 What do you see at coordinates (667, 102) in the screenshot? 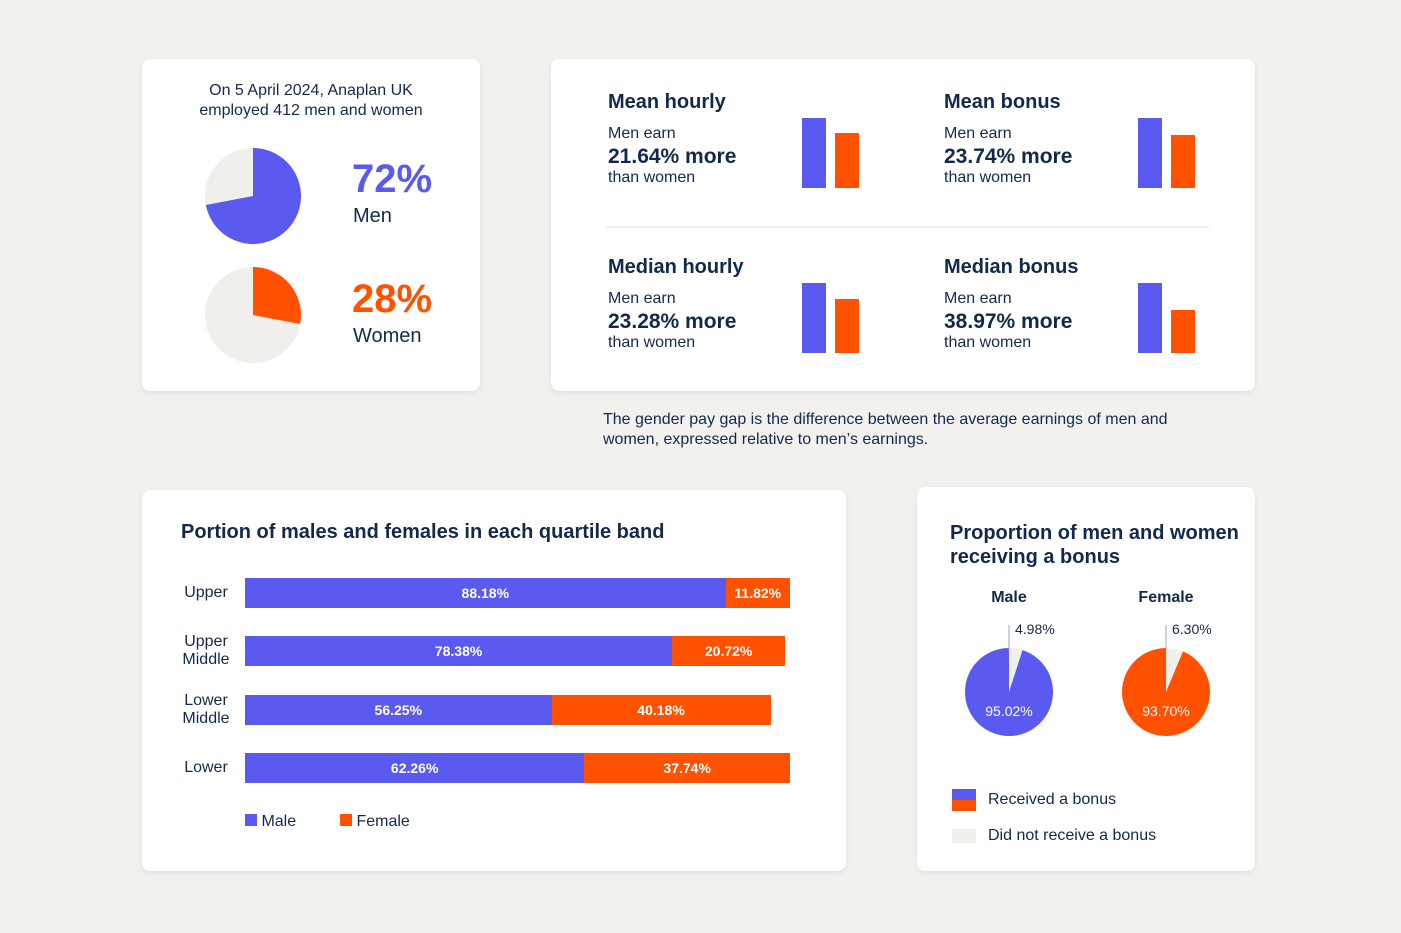
I see `gap-title: Mean hourly` at bounding box center [667, 102].